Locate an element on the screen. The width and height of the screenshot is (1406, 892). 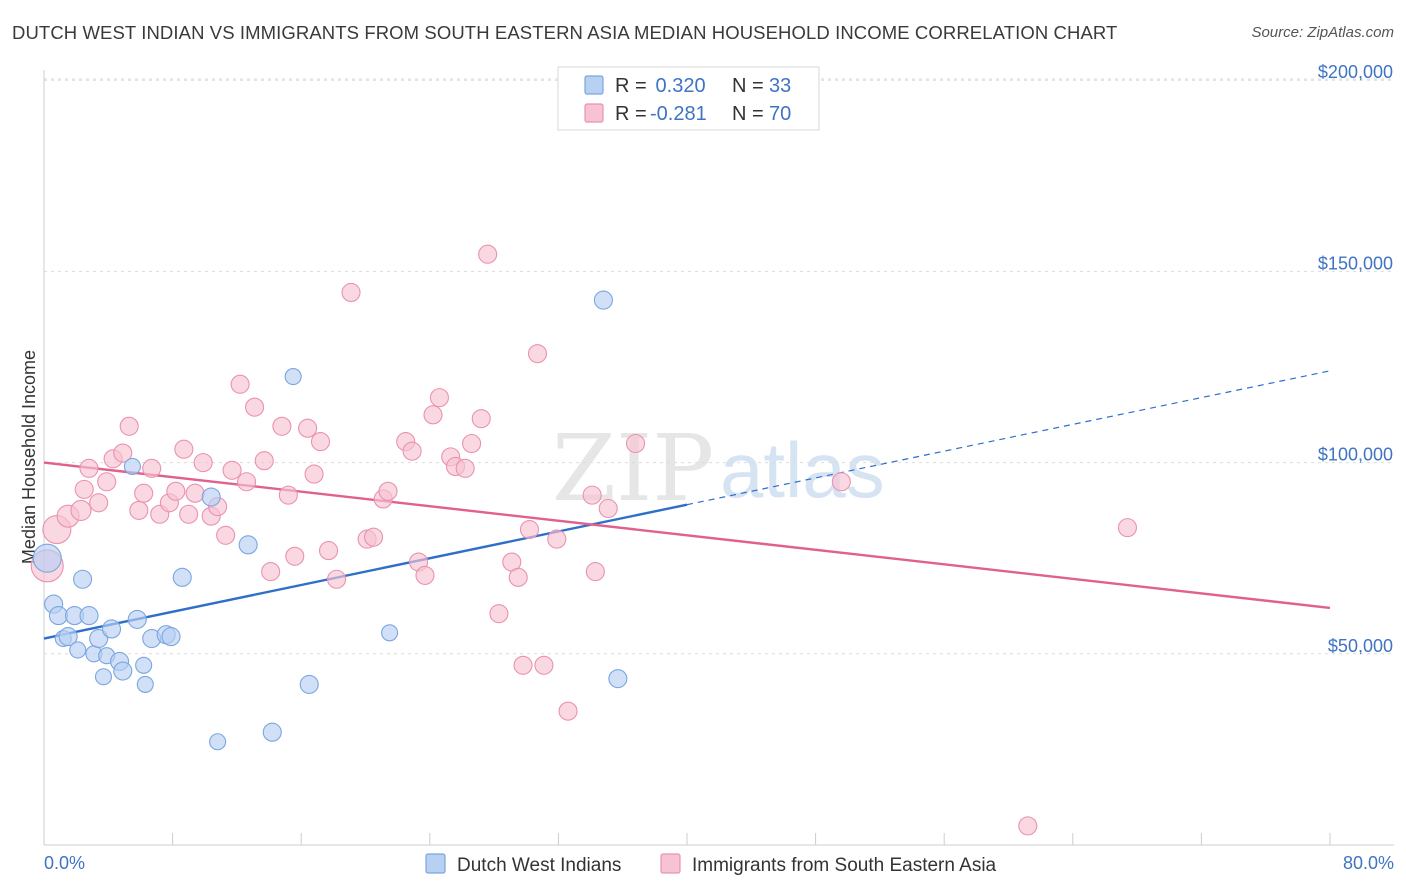
legend-n-label-pink: N = is located at coordinates (748, 114).